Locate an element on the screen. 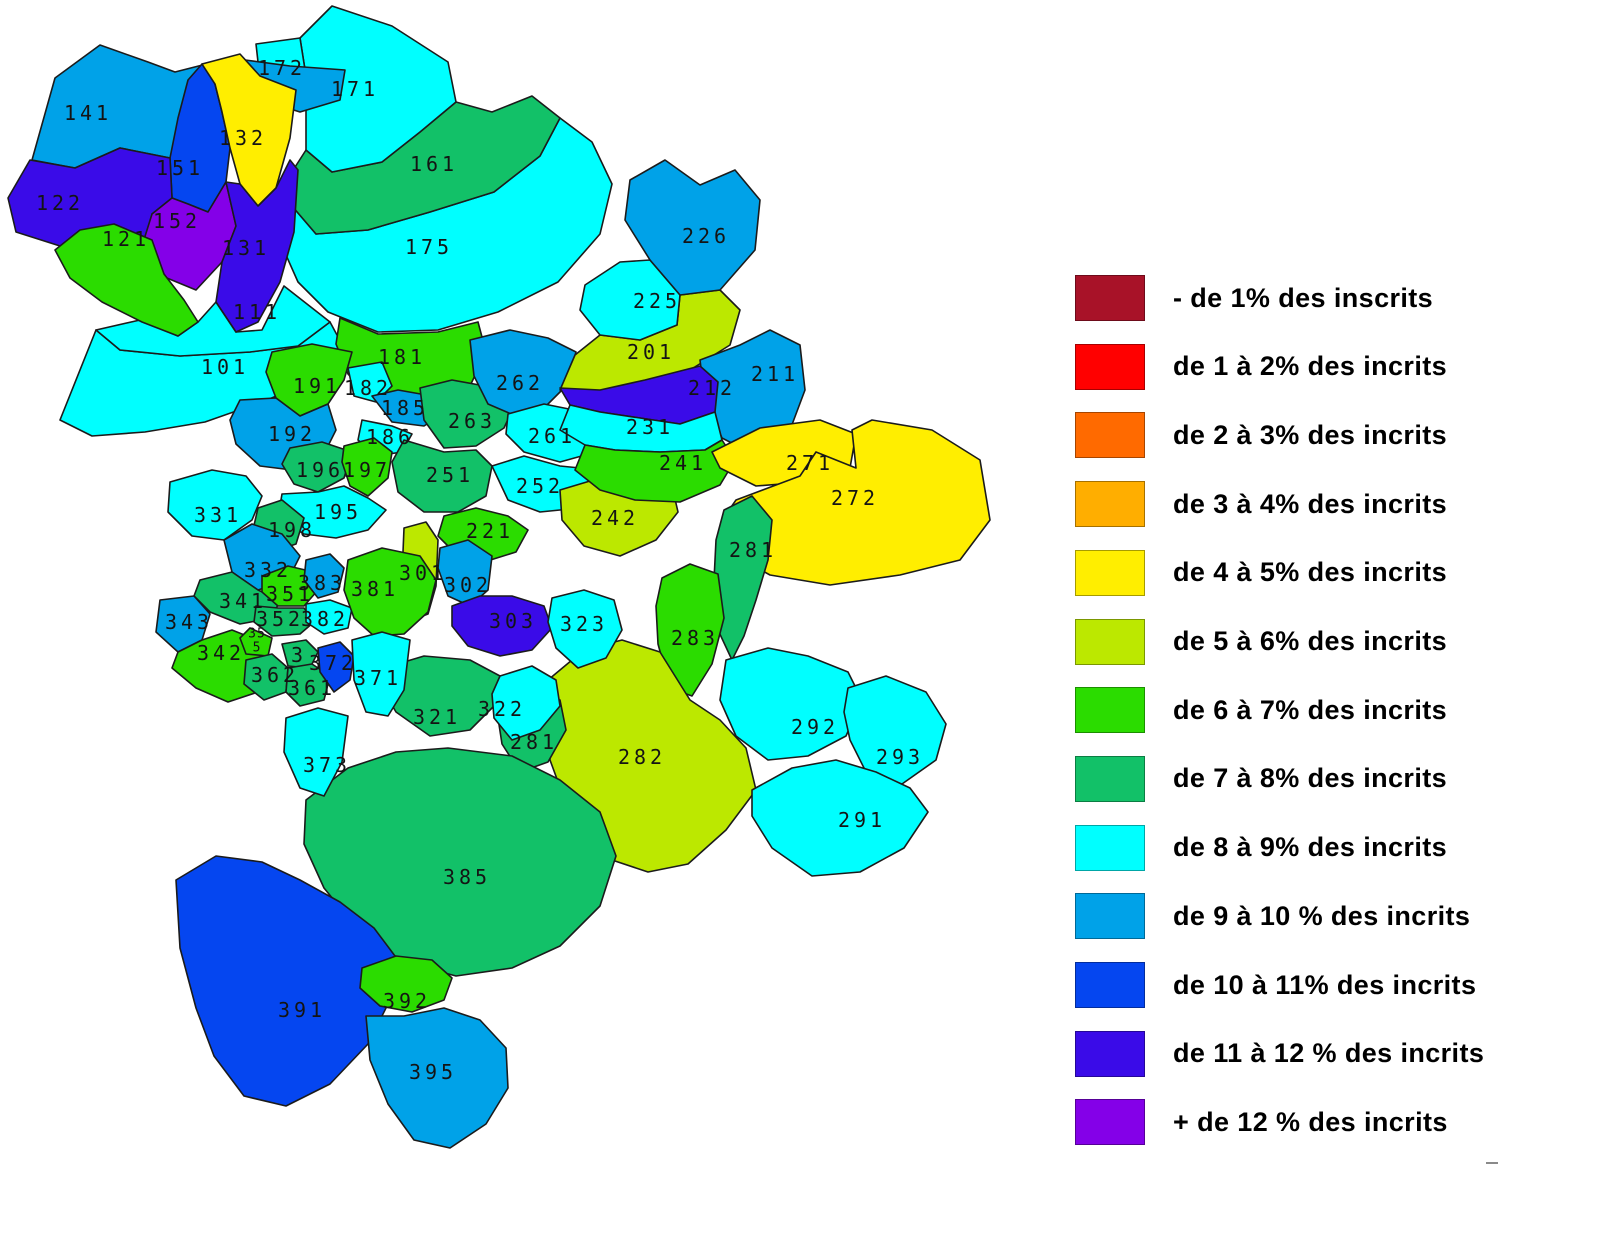  district-label-261: 261 is located at coordinates (552, 436).